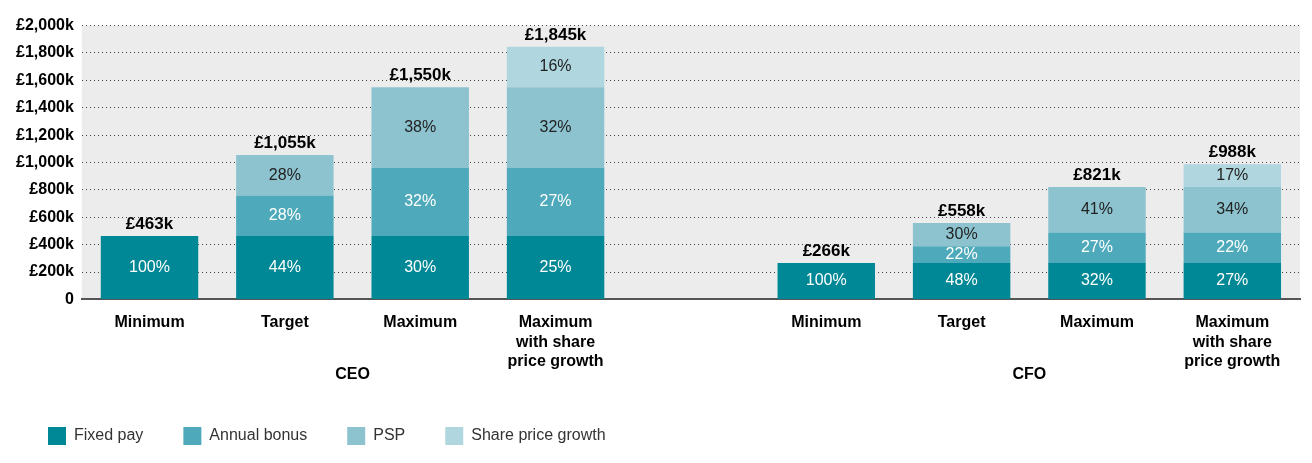  Describe the element at coordinates (44, 134) in the screenshot. I see `y-tick-label: £1,200k` at that location.